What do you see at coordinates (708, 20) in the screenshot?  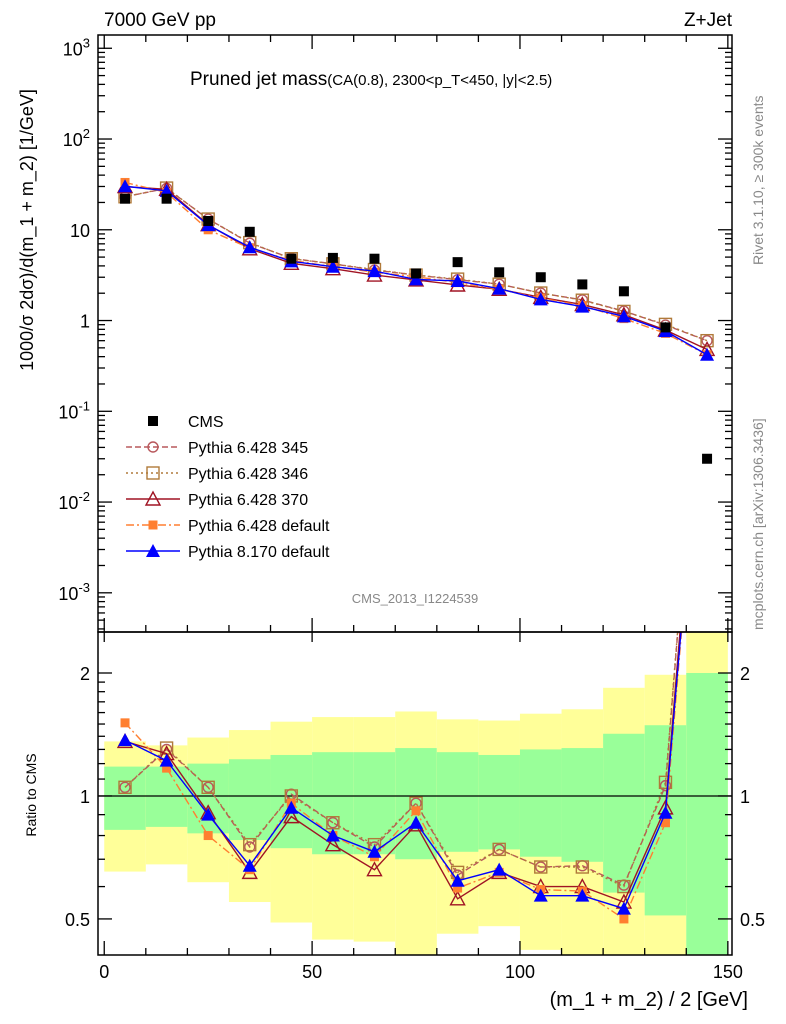 I see `process-label: Z+Jet` at bounding box center [708, 20].